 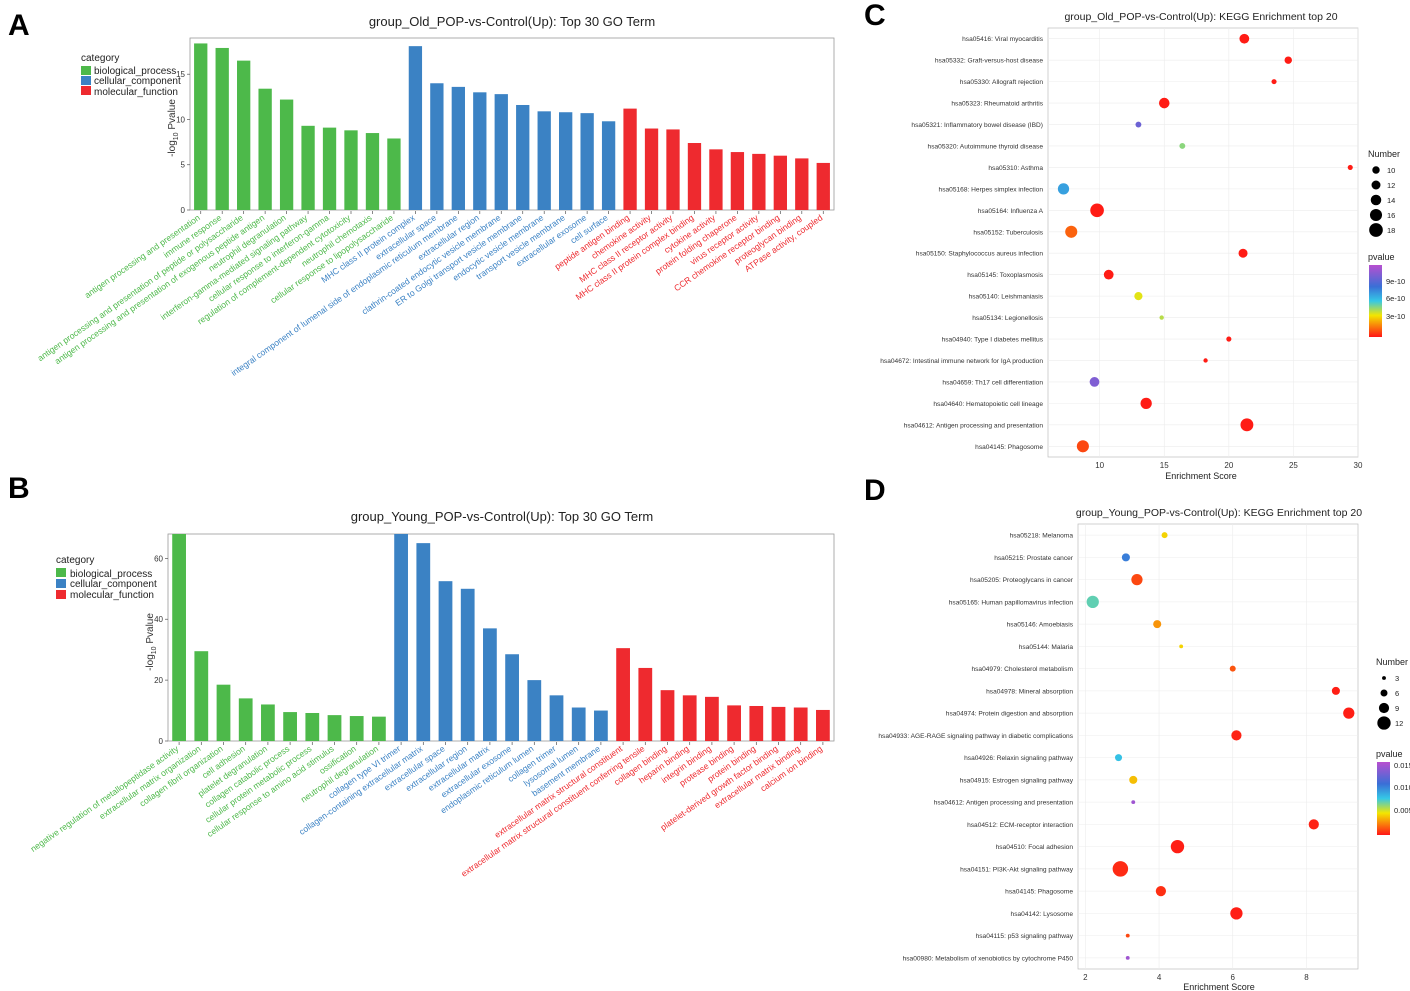 What do you see at coordinates (1085, 977) in the screenshot?
I see `x-tick-label: 2` at bounding box center [1085, 977].